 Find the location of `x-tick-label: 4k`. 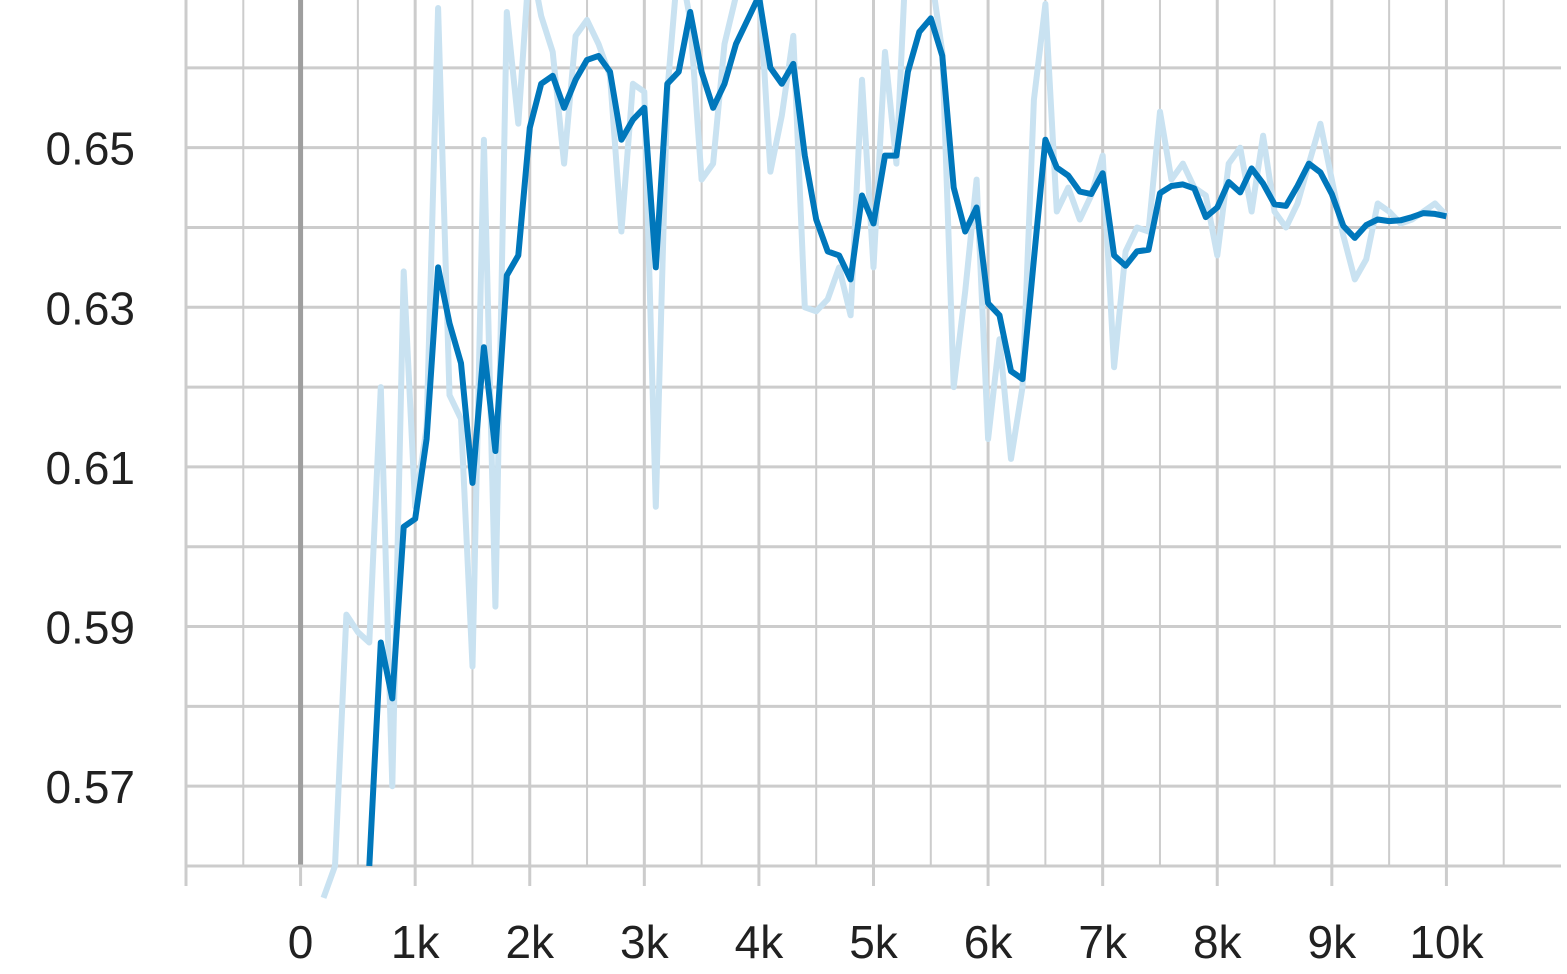

x-tick-label: 4k is located at coordinates (760, 942).